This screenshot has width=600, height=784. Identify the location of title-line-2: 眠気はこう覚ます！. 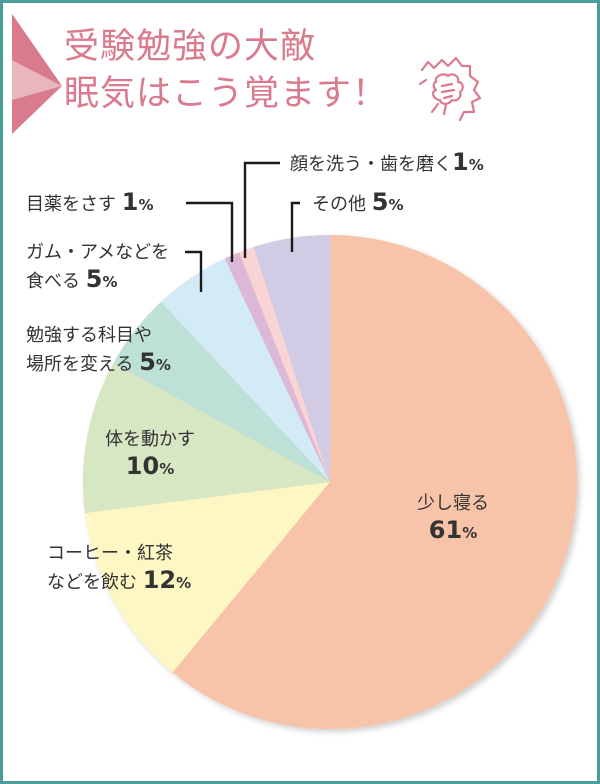
(226, 94).